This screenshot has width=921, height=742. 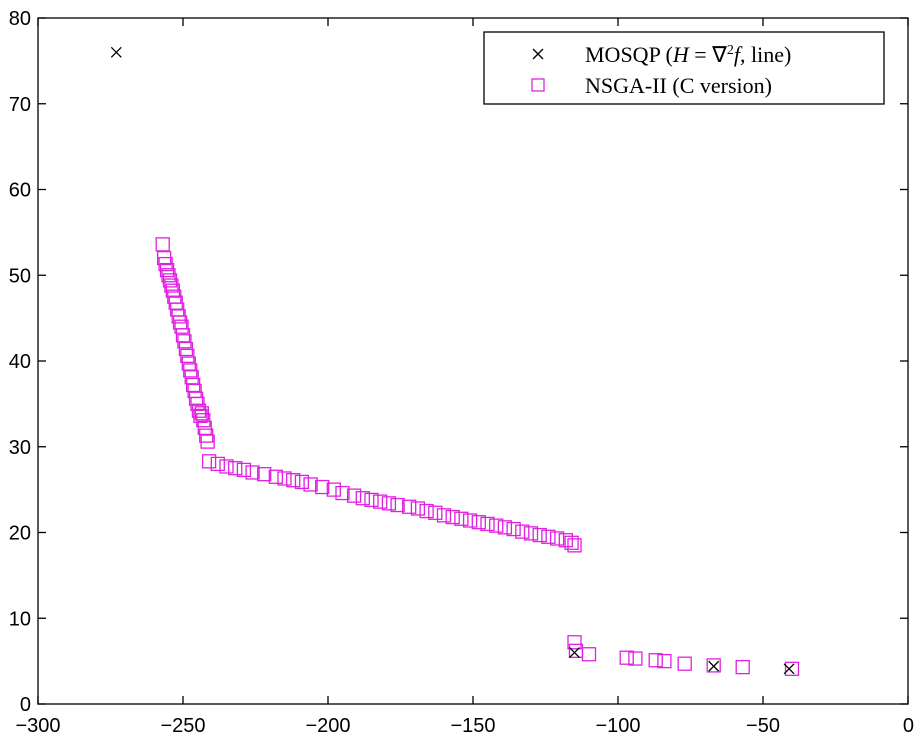 What do you see at coordinates (538, 54) in the screenshot?
I see `legend-marker-x` at bounding box center [538, 54].